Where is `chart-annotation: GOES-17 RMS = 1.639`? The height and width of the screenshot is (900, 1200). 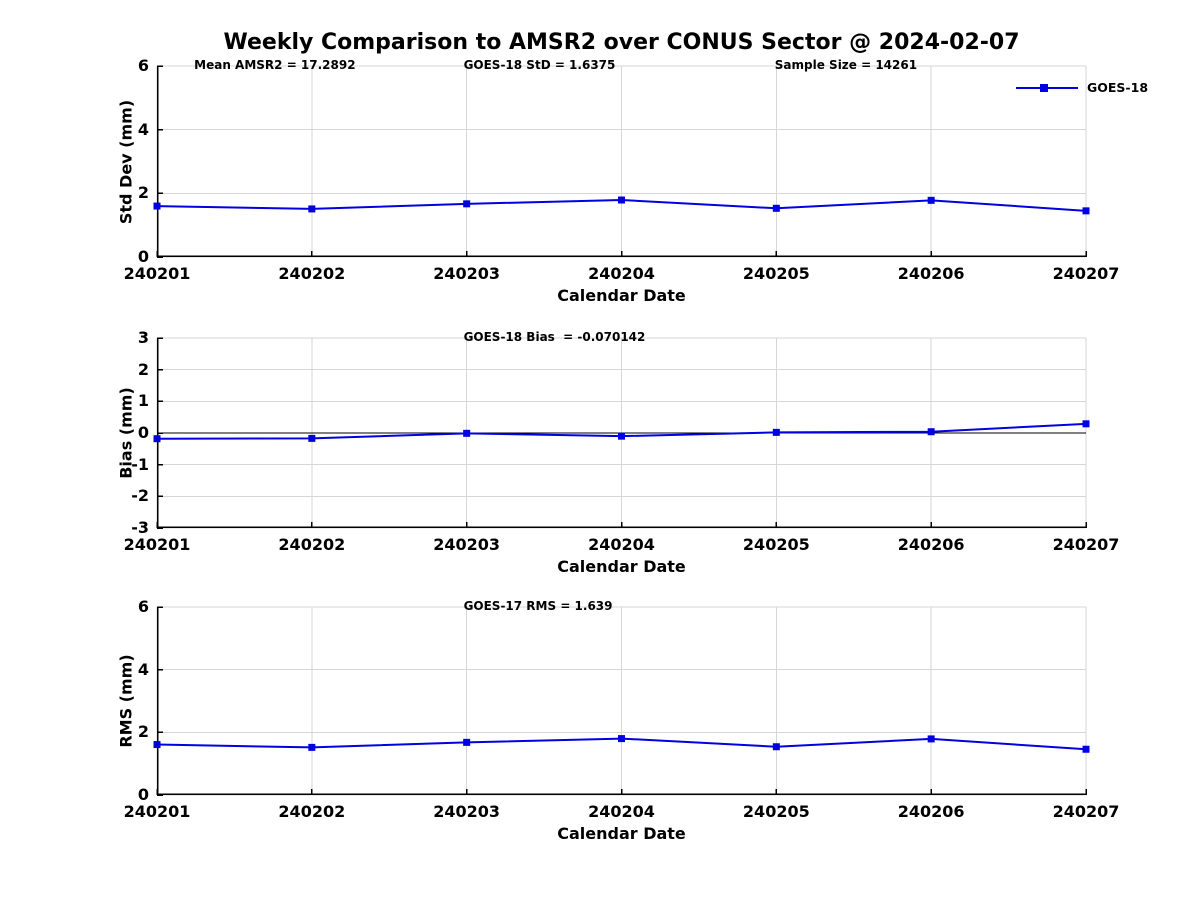 chart-annotation: GOES-17 RMS = 1.639 is located at coordinates (538, 606).